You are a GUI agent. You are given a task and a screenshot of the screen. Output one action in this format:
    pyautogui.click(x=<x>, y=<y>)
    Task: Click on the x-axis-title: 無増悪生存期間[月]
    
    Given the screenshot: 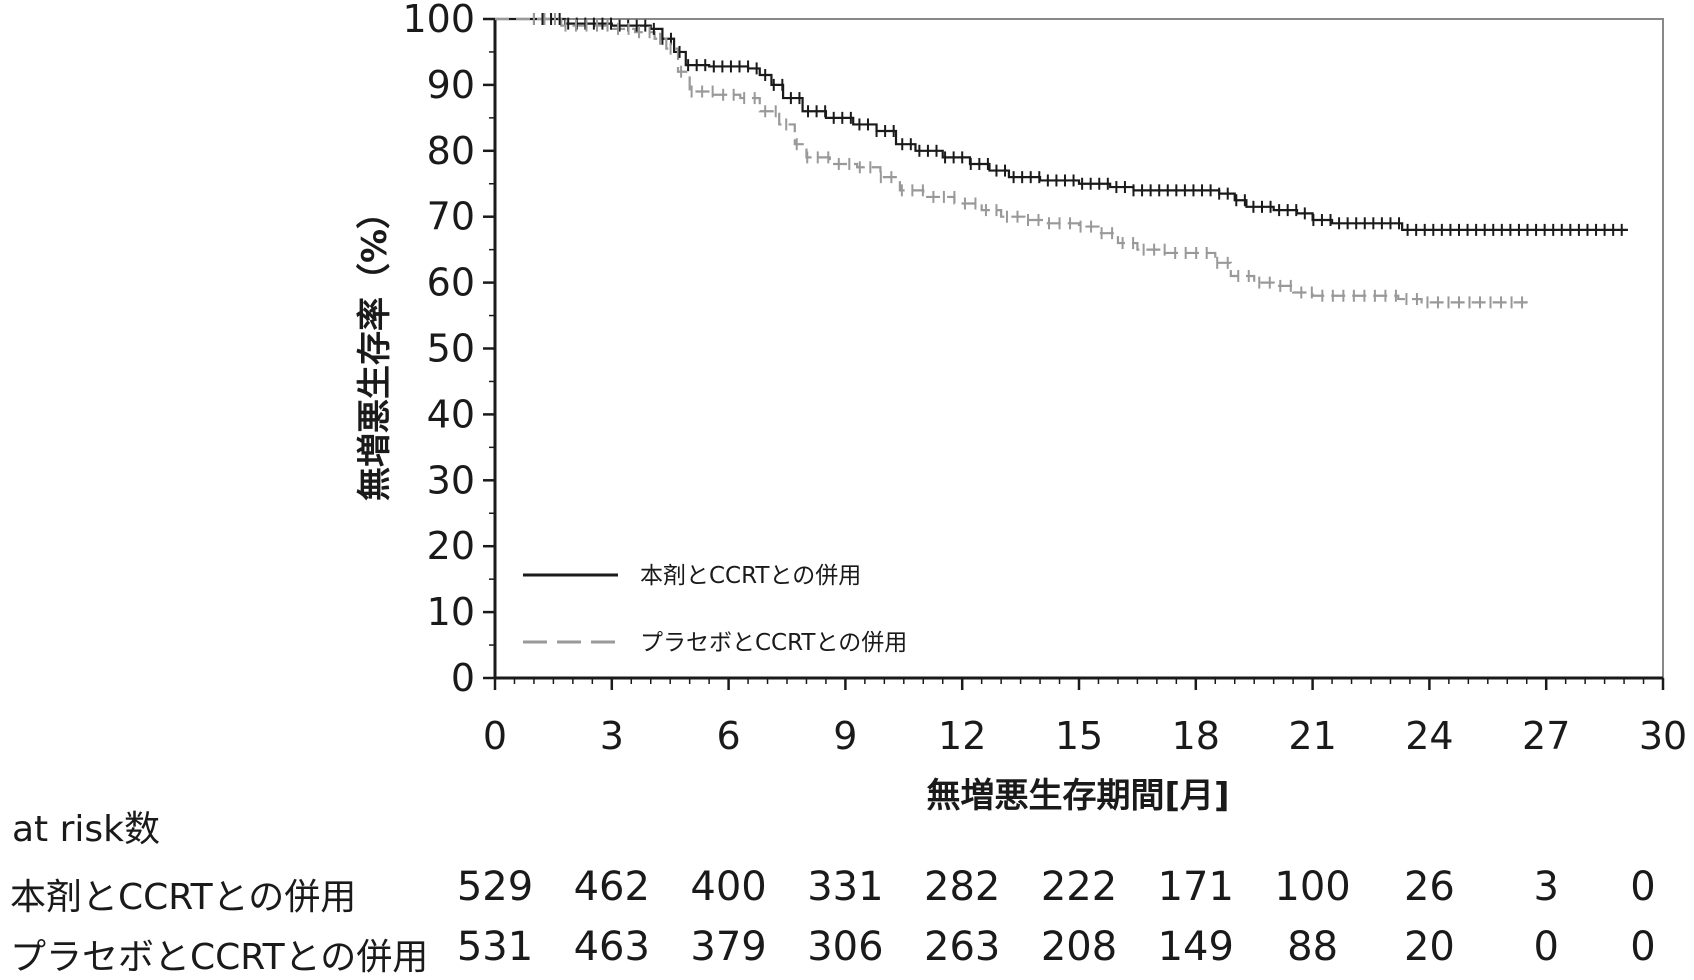 What is the action you would take?
    pyautogui.click(x=1077, y=796)
    